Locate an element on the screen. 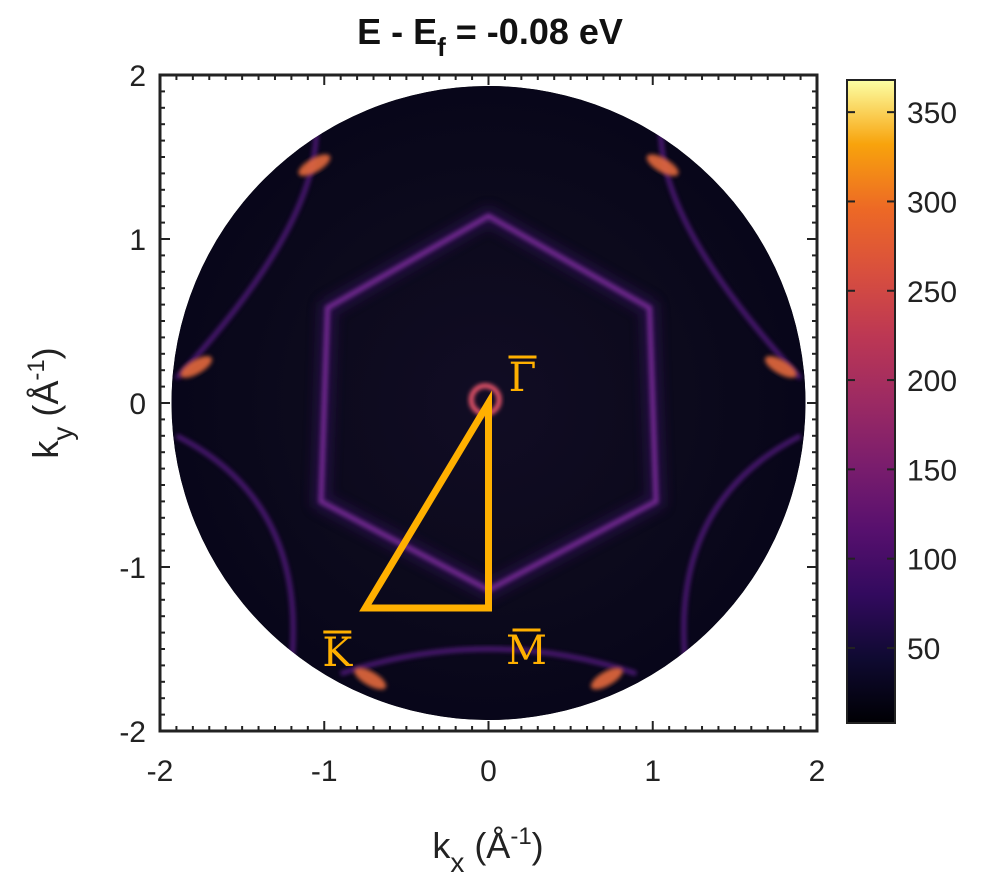 The image size is (985, 882). x-tick-label: 0 is located at coordinates (488, 771).